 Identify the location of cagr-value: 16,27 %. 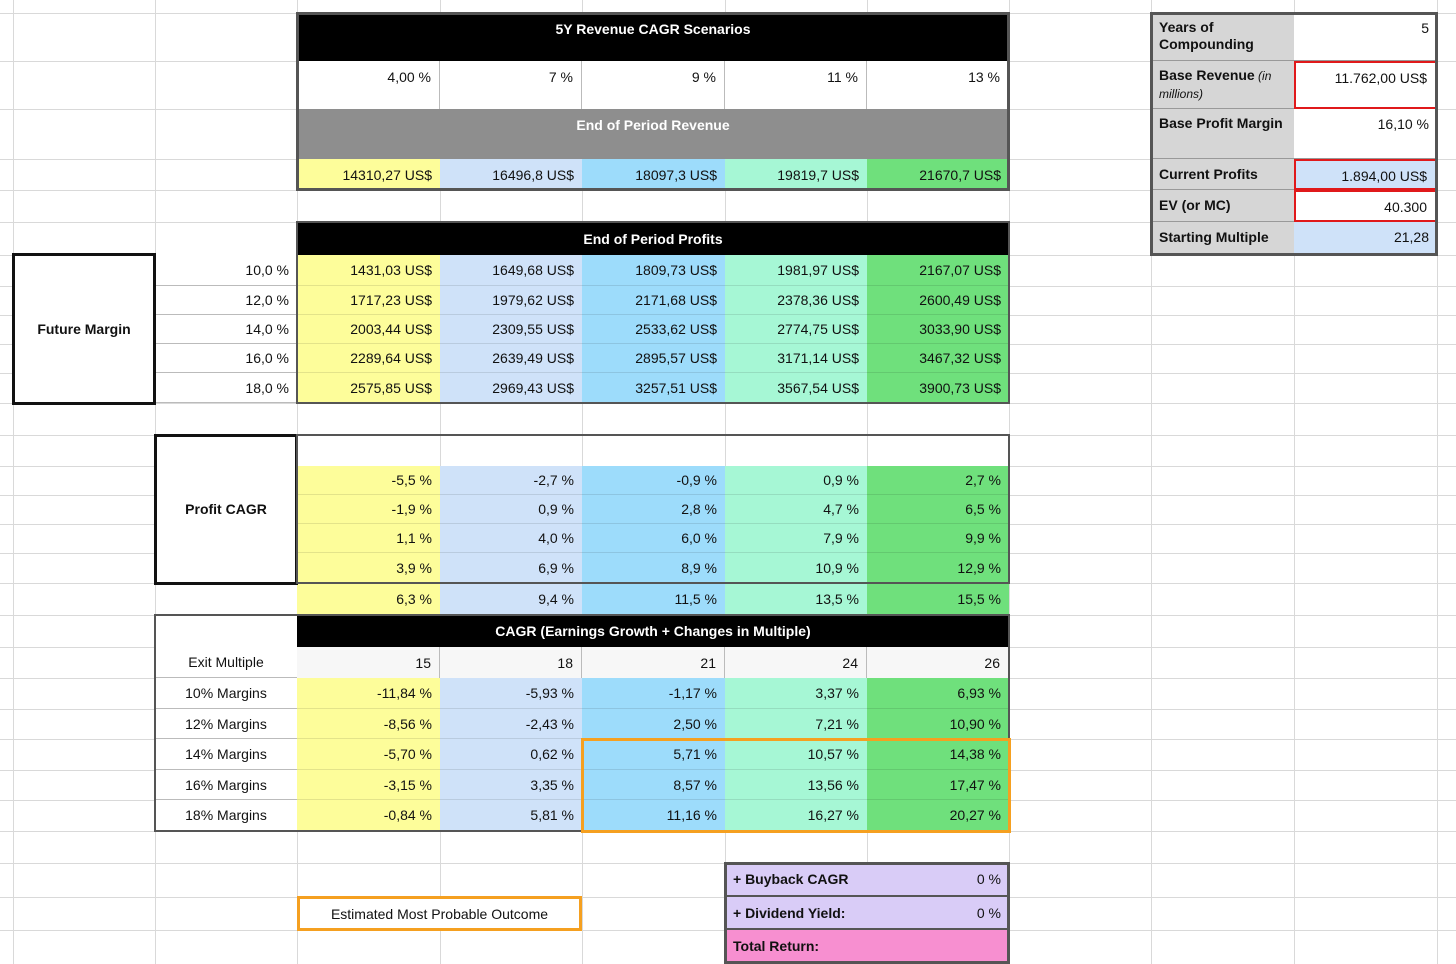
(796, 815).